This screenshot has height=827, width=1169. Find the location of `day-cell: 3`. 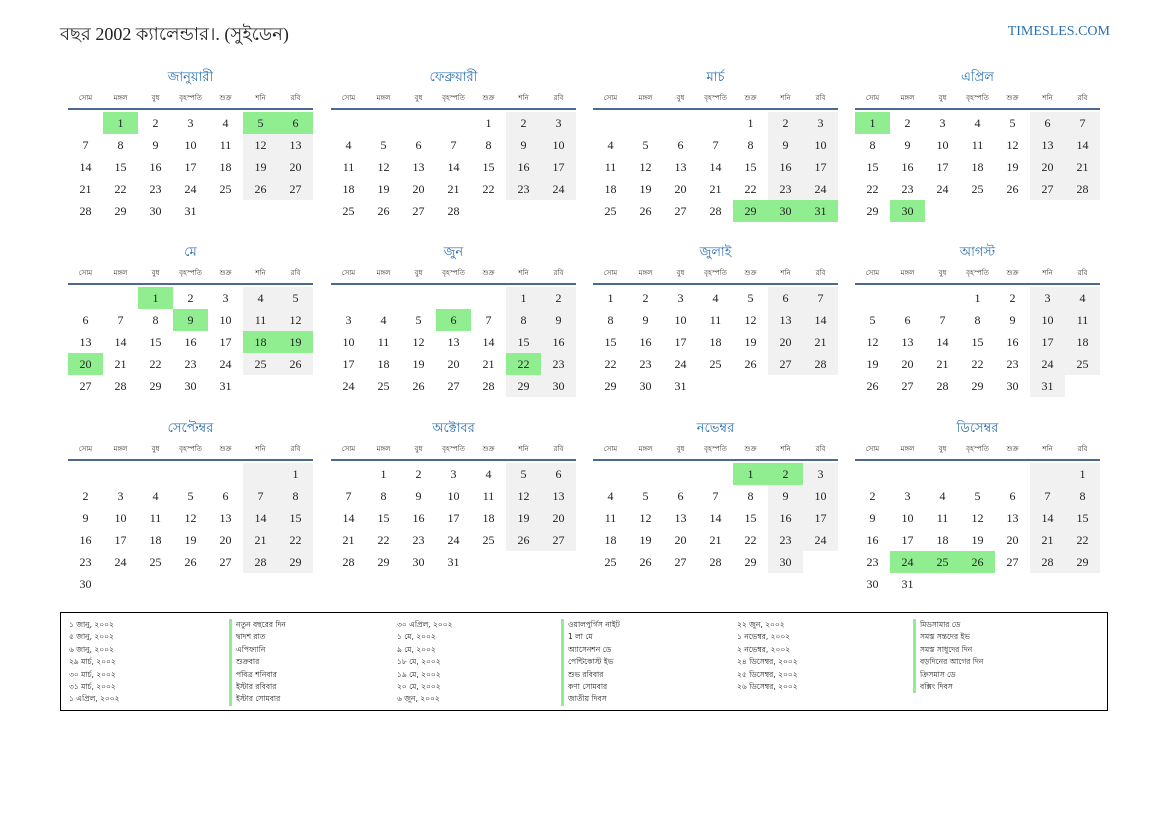

day-cell: 3 is located at coordinates (453, 473).